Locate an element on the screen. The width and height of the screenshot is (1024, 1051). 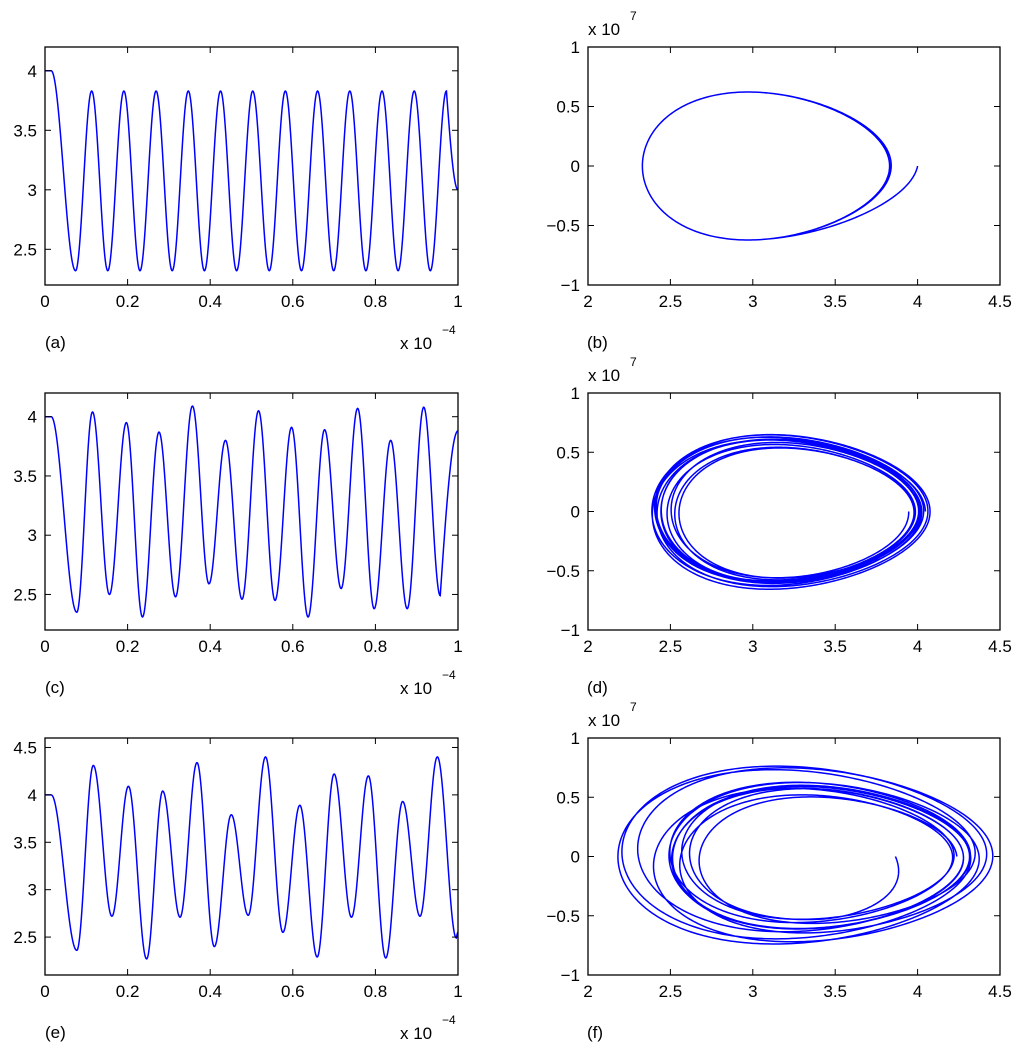
panel-label: (e) is located at coordinates (55, 1032).